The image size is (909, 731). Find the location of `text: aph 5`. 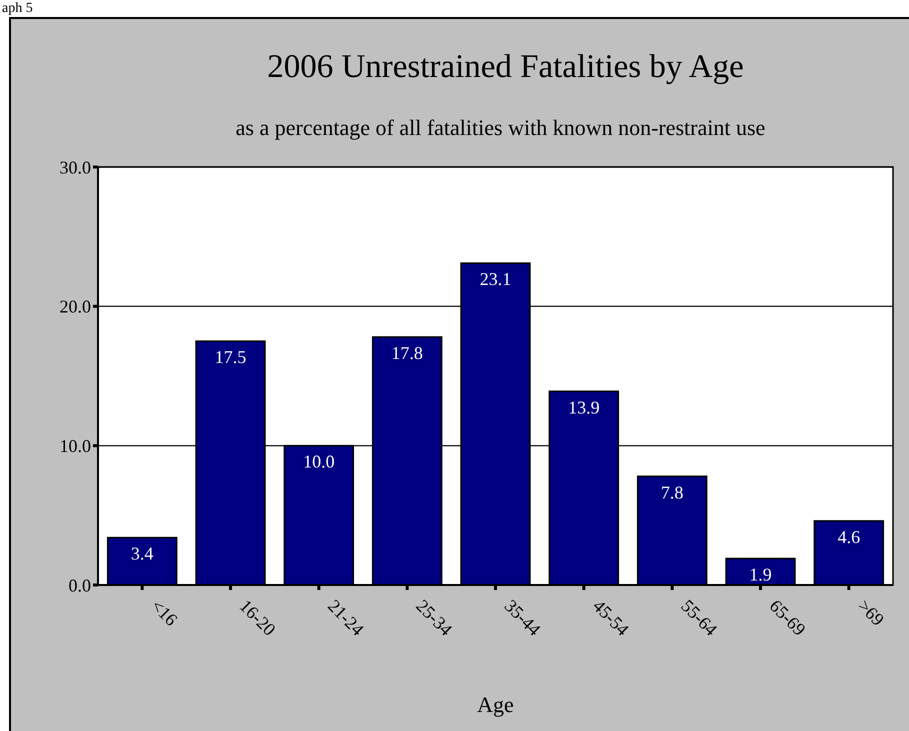

text: aph 5 is located at coordinates (17, 8).